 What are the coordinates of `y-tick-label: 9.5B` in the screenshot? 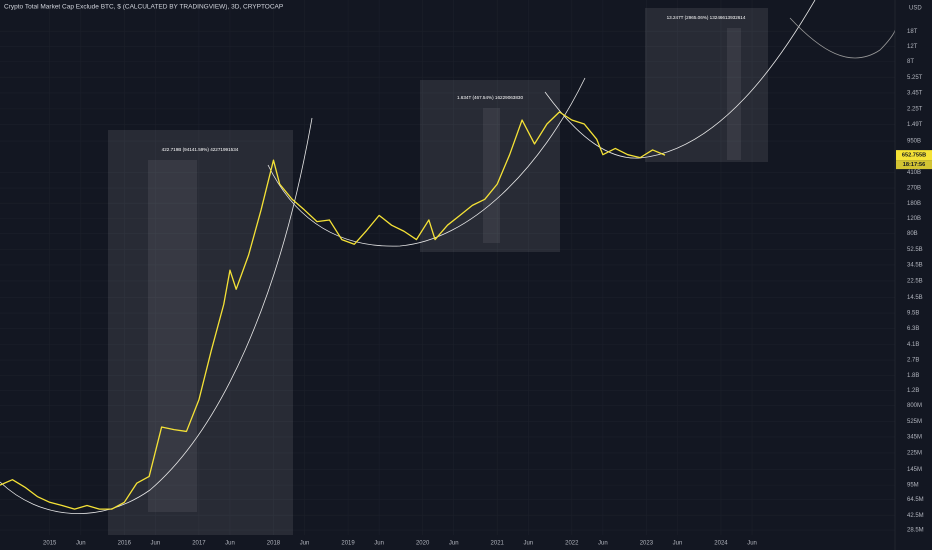 It's located at (913, 314).